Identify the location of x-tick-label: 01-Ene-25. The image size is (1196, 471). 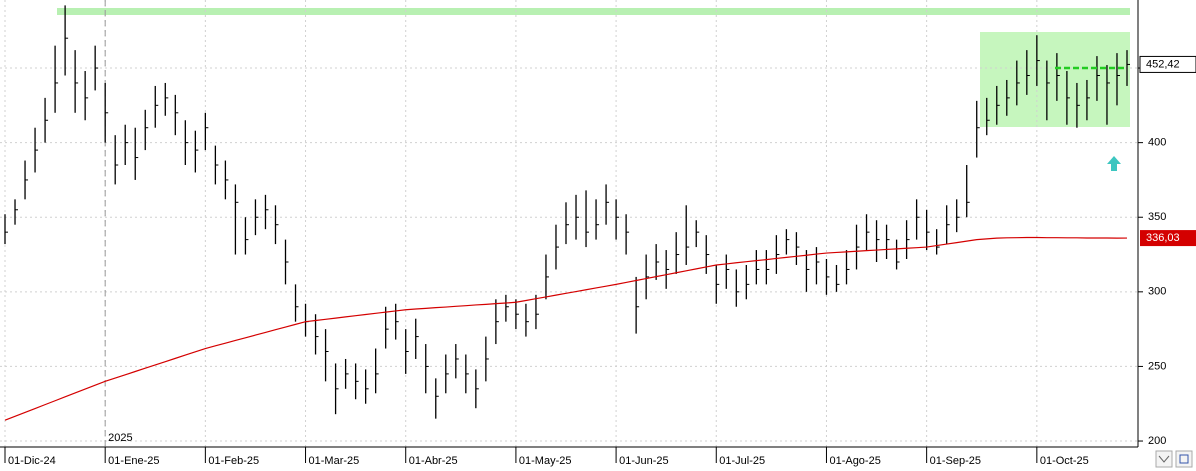
(133, 461).